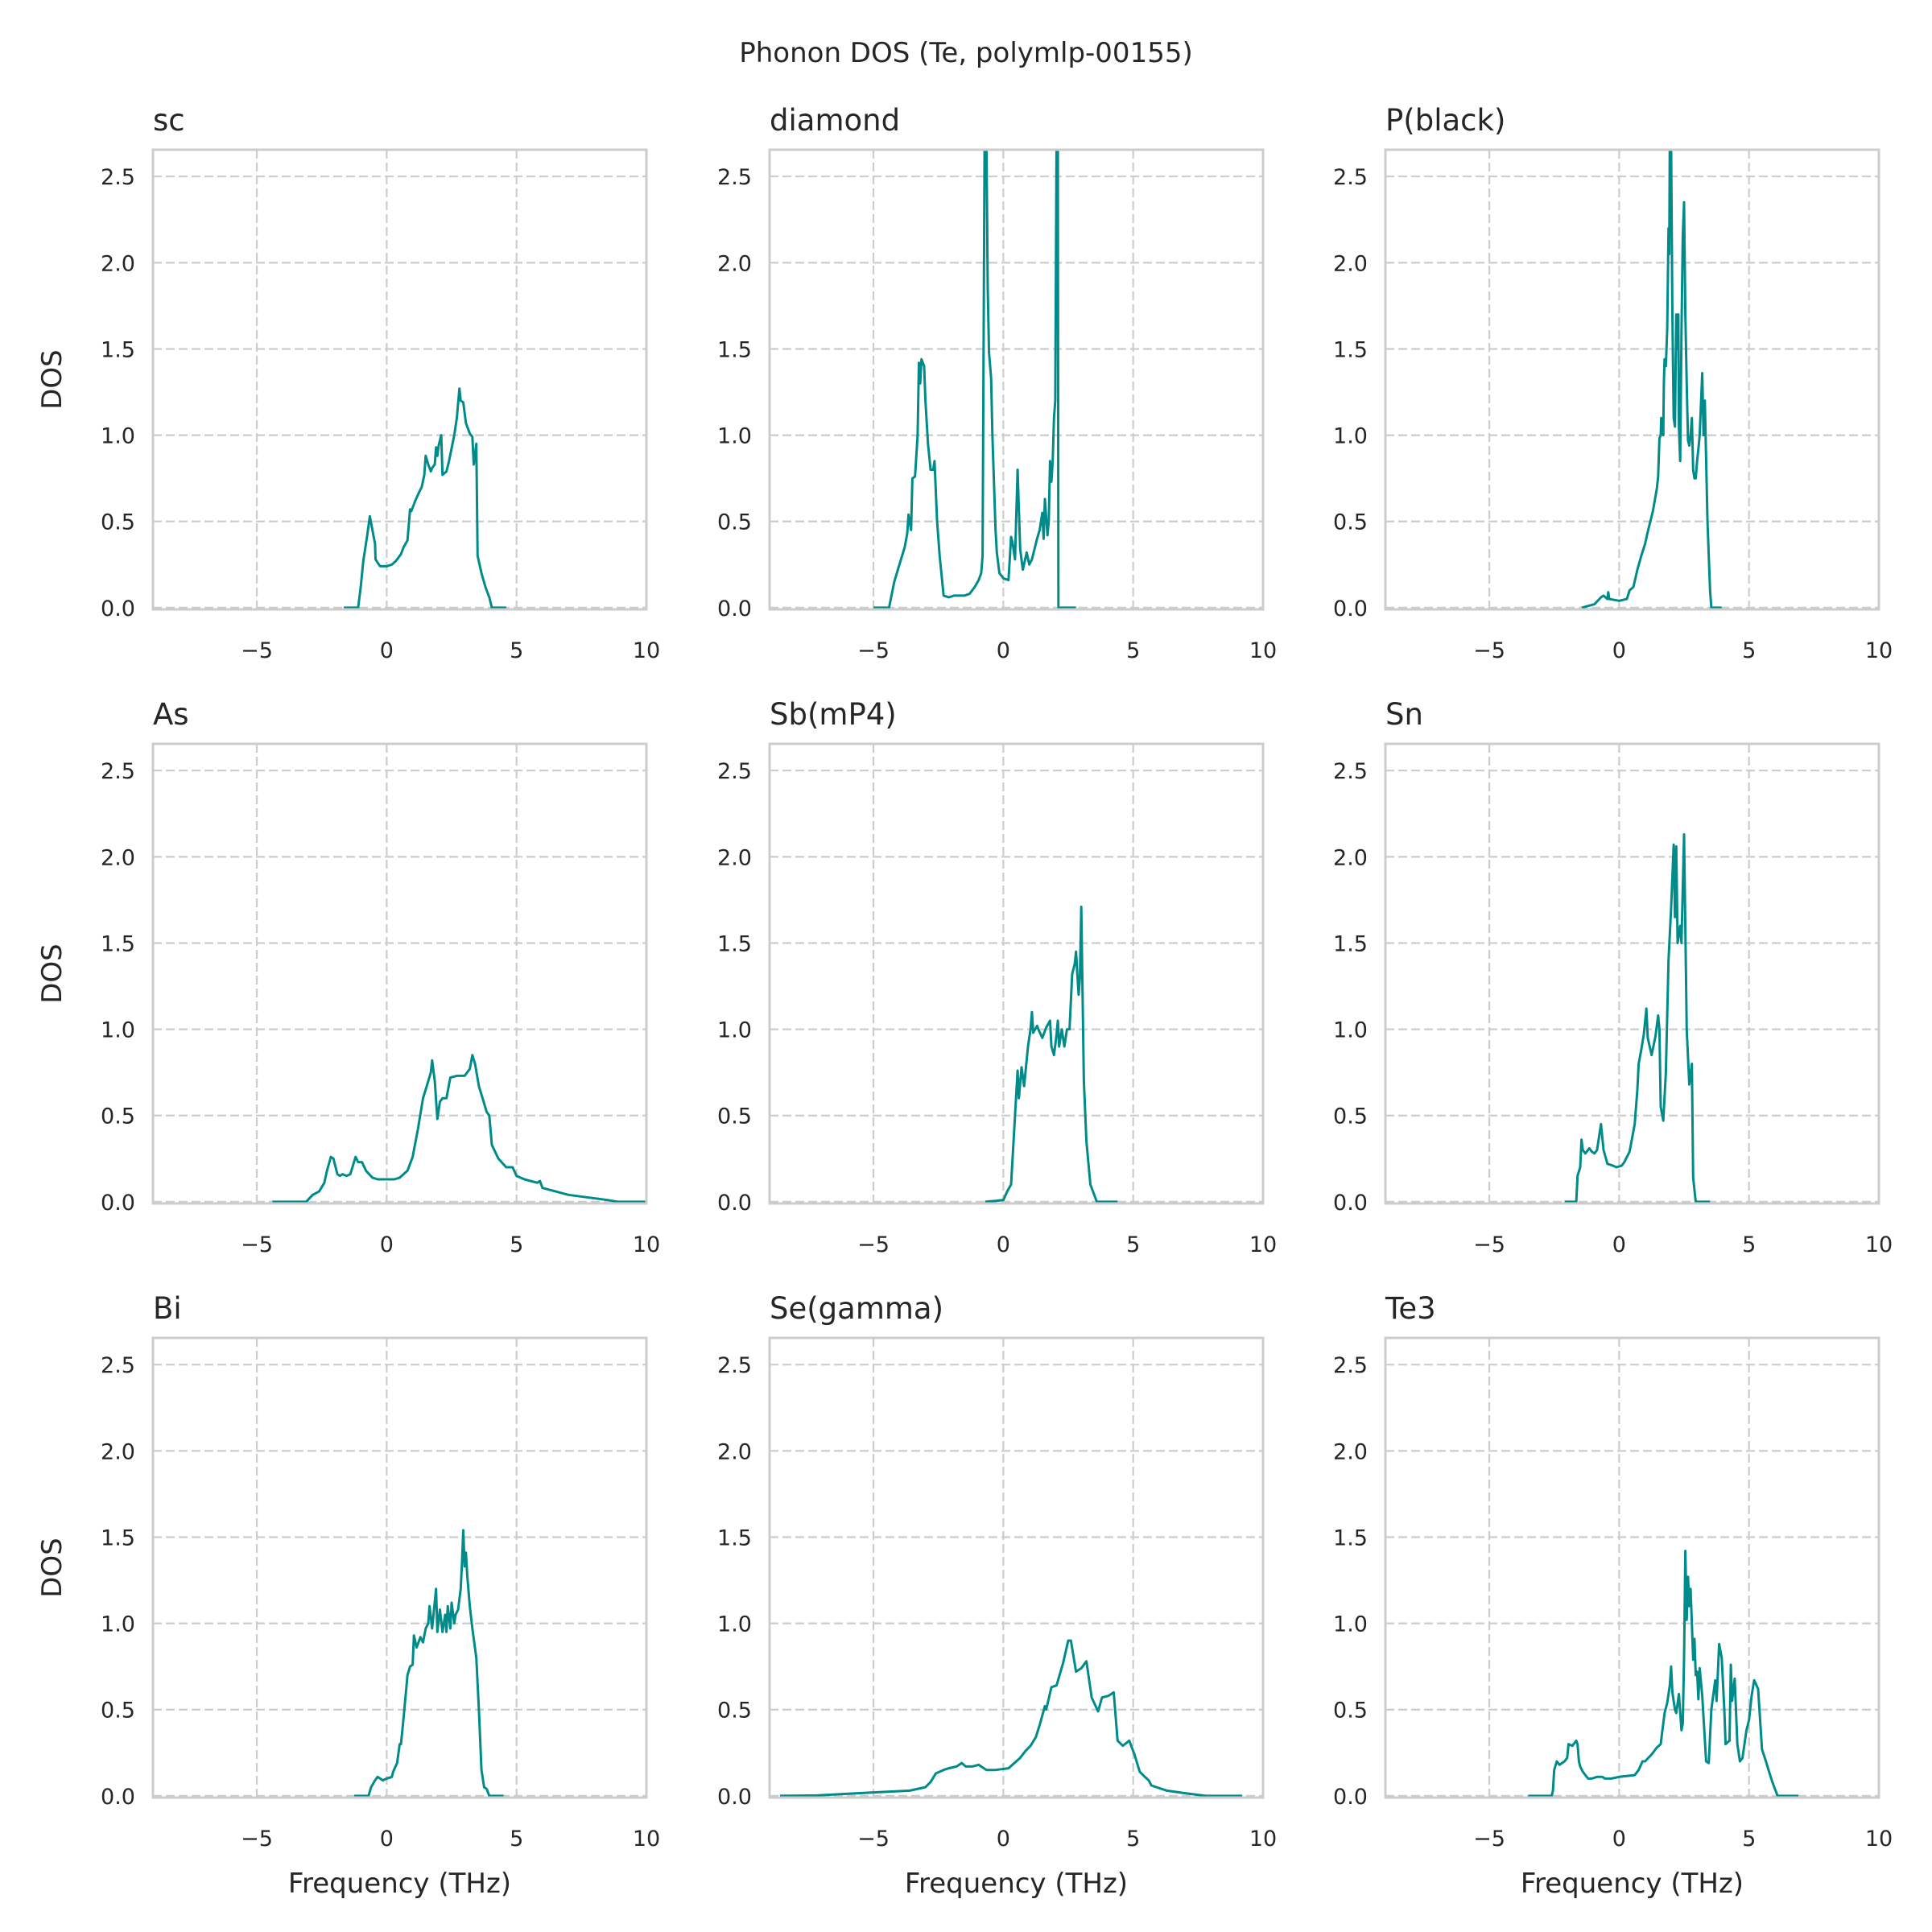  Describe the element at coordinates (348, 977) in the screenshot. I see `subplot-as: 0.0 0.5 1.0 1.5 2.0 2.5 −5 0 5 10 As DOS` at that location.